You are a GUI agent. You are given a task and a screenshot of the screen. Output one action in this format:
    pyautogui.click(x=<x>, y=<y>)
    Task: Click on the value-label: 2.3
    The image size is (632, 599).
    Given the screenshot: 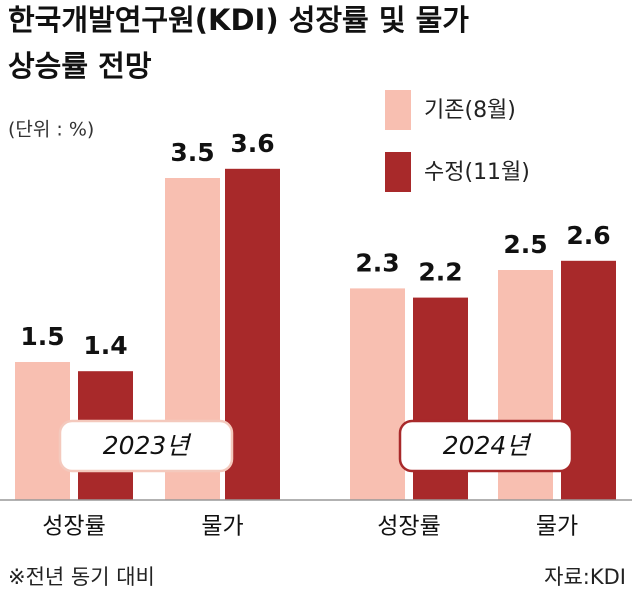 What is the action you would take?
    pyautogui.click(x=377, y=262)
    